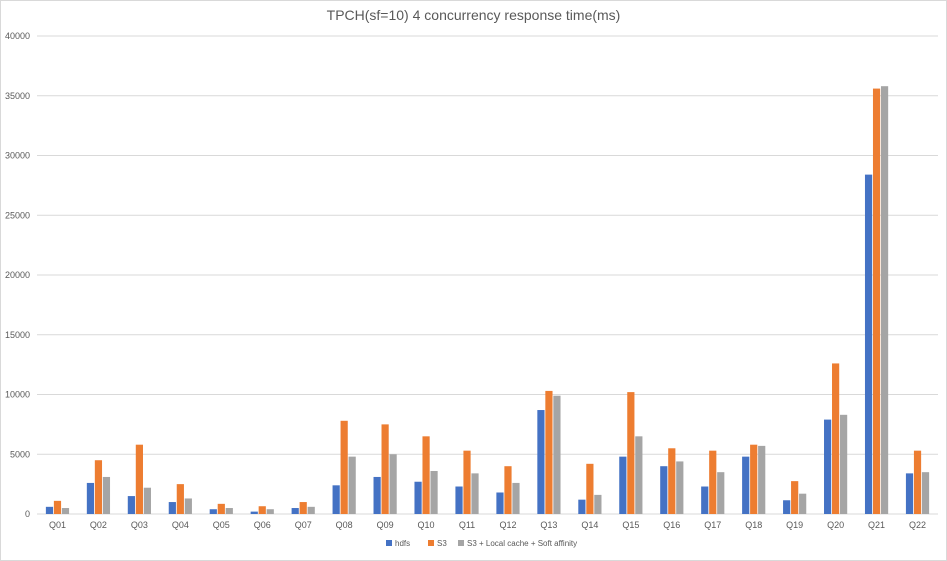 This screenshot has height=561, width=947. Describe the element at coordinates (17, 395) in the screenshot. I see `y-tick-label: 10000` at that location.